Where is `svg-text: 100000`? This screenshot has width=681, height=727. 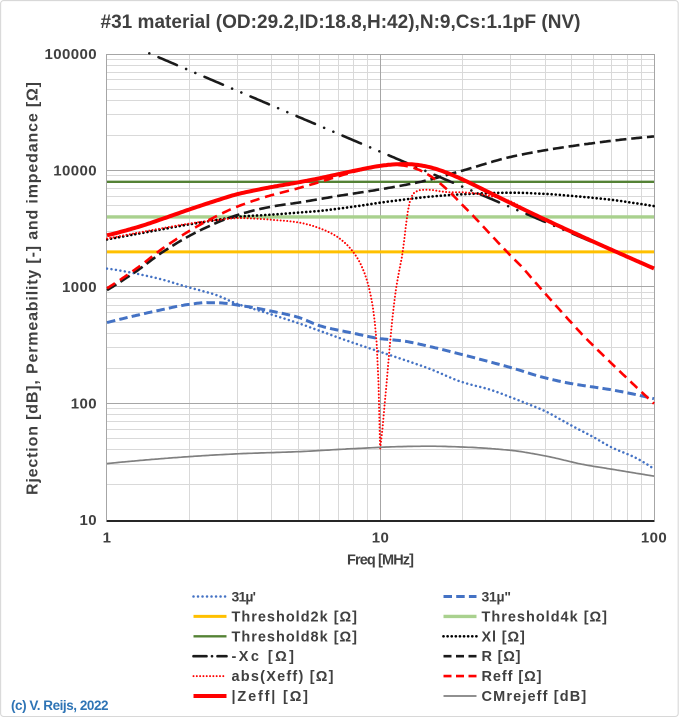 svg-text: 100000 is located at coordinates (71, 54).